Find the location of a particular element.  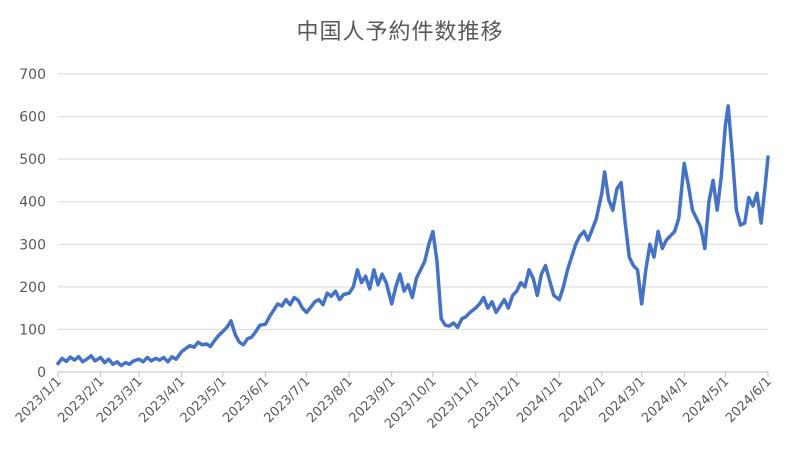

y-tick-label: 0 is located at coordinates (41, 373).